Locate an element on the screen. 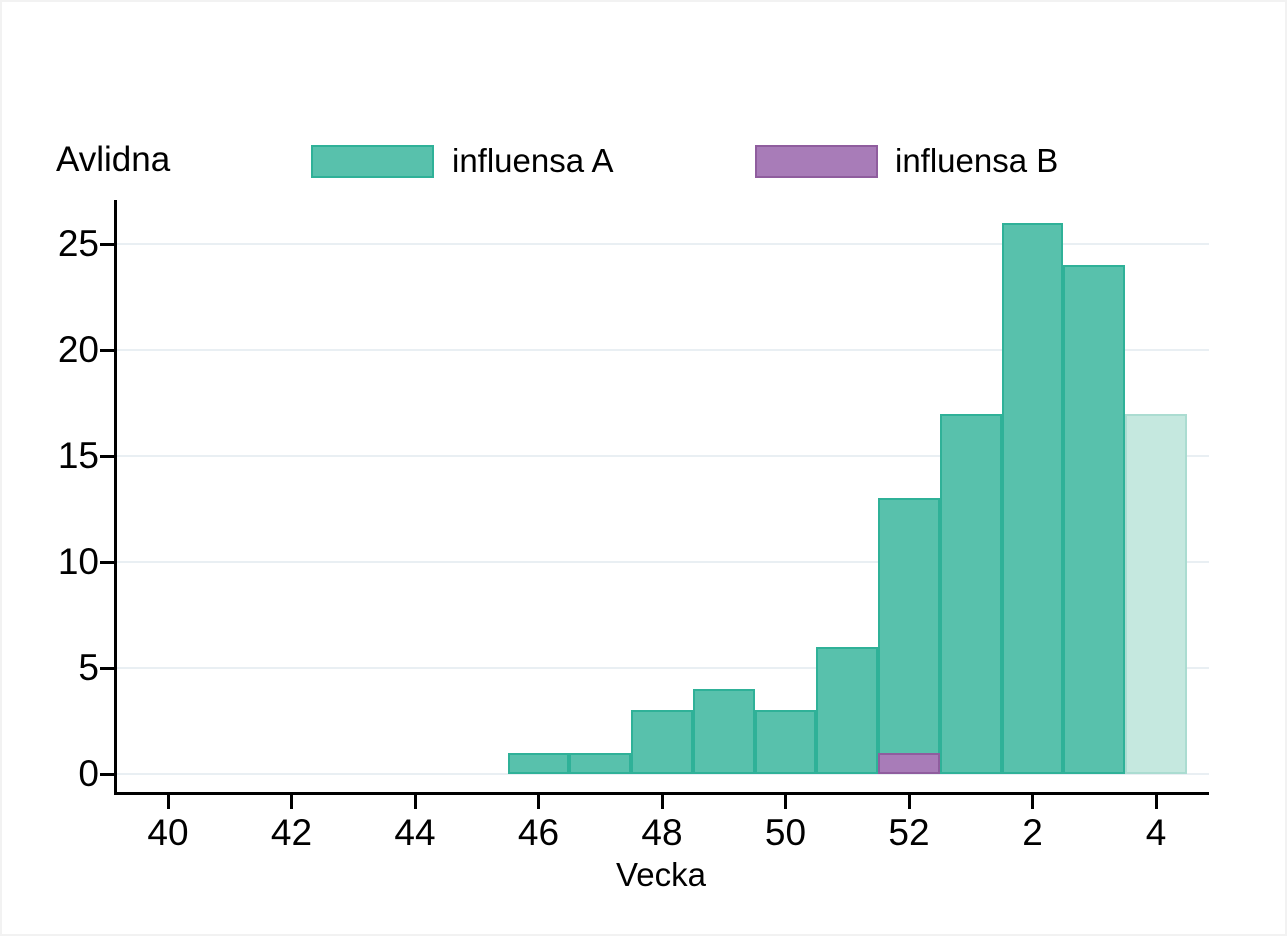 Image resolution: width=1287 pixels, height=936 pixels. y-tick-label: 10 is located at coordinates (78, 561).